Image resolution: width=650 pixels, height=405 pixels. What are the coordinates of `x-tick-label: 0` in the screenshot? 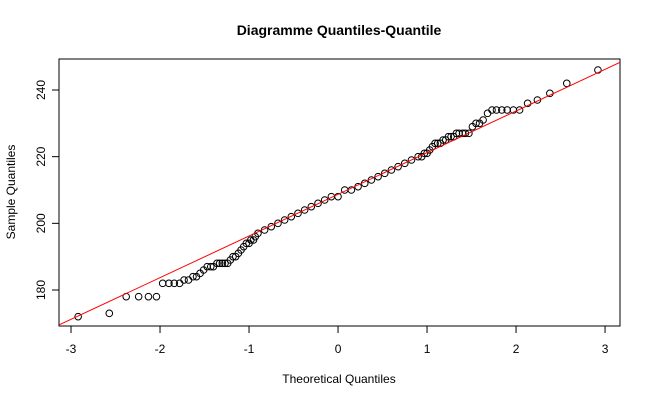 It's located at (338, 349).